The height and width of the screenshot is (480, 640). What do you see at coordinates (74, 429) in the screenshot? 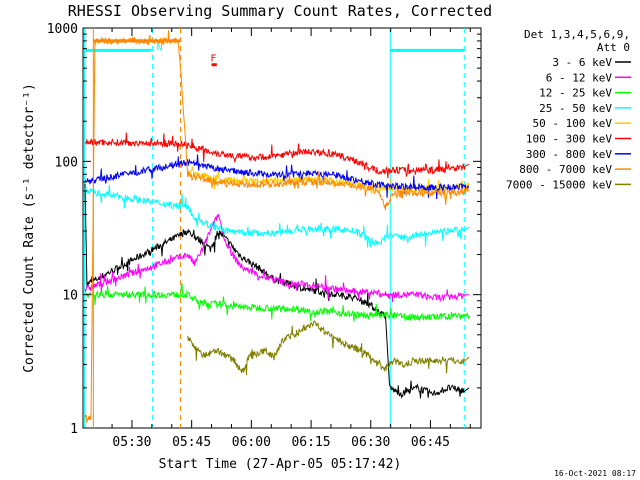
I see `y-tick-label: 1` at bounding box center [74, 429].